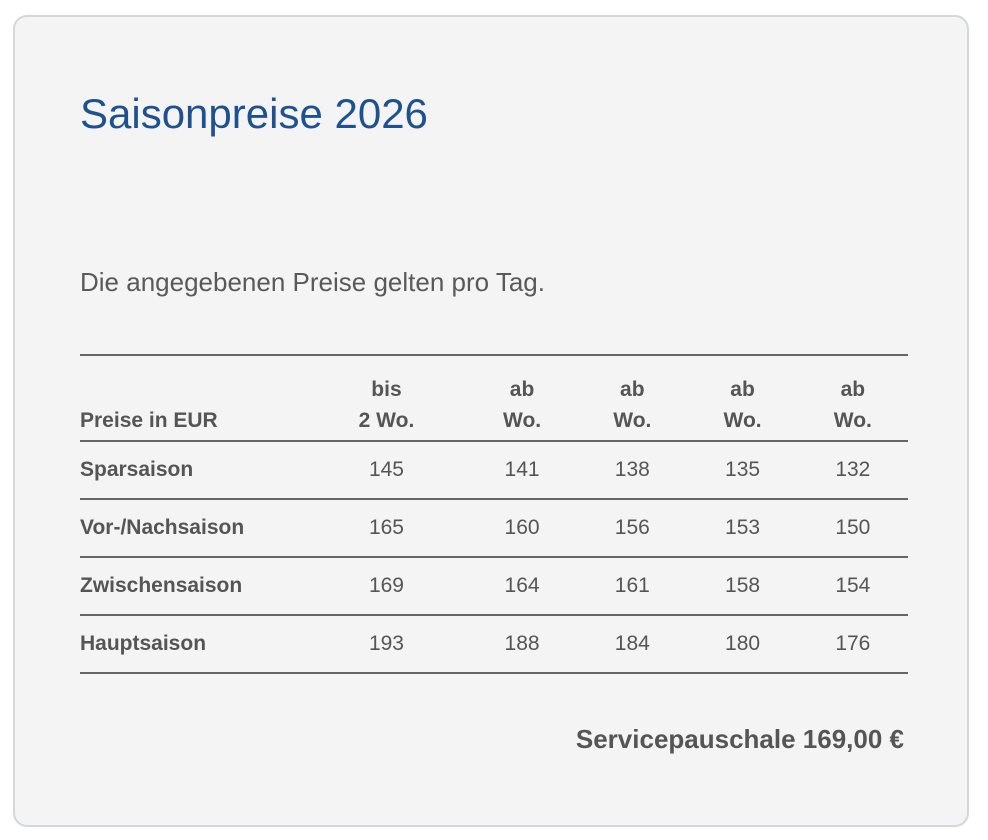 This screenshot has width=988, height=840. Describe the element at coordinates (522, 470) in the screenshot. I see `price-cell: 141` at that location.